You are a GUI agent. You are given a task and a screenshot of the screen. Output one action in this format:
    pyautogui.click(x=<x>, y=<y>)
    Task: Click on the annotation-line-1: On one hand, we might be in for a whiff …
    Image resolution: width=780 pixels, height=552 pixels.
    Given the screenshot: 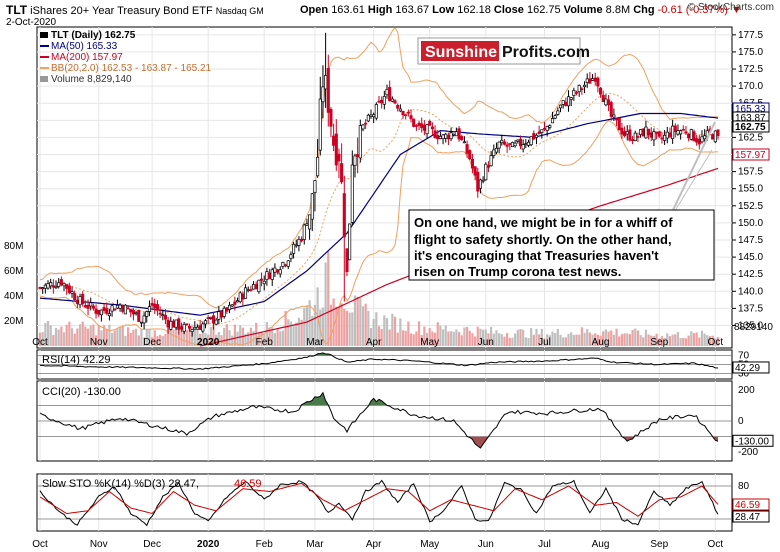 What is the action you would take?
    pyautogui.click(x=543, y=222)
    